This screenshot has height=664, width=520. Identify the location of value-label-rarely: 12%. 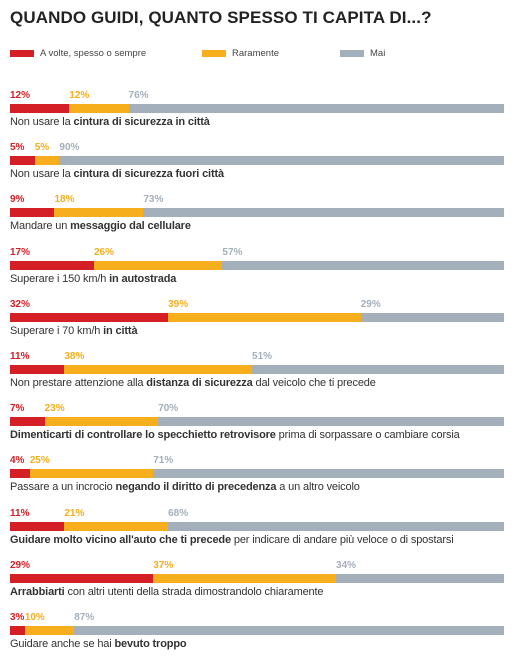
(79, 95).